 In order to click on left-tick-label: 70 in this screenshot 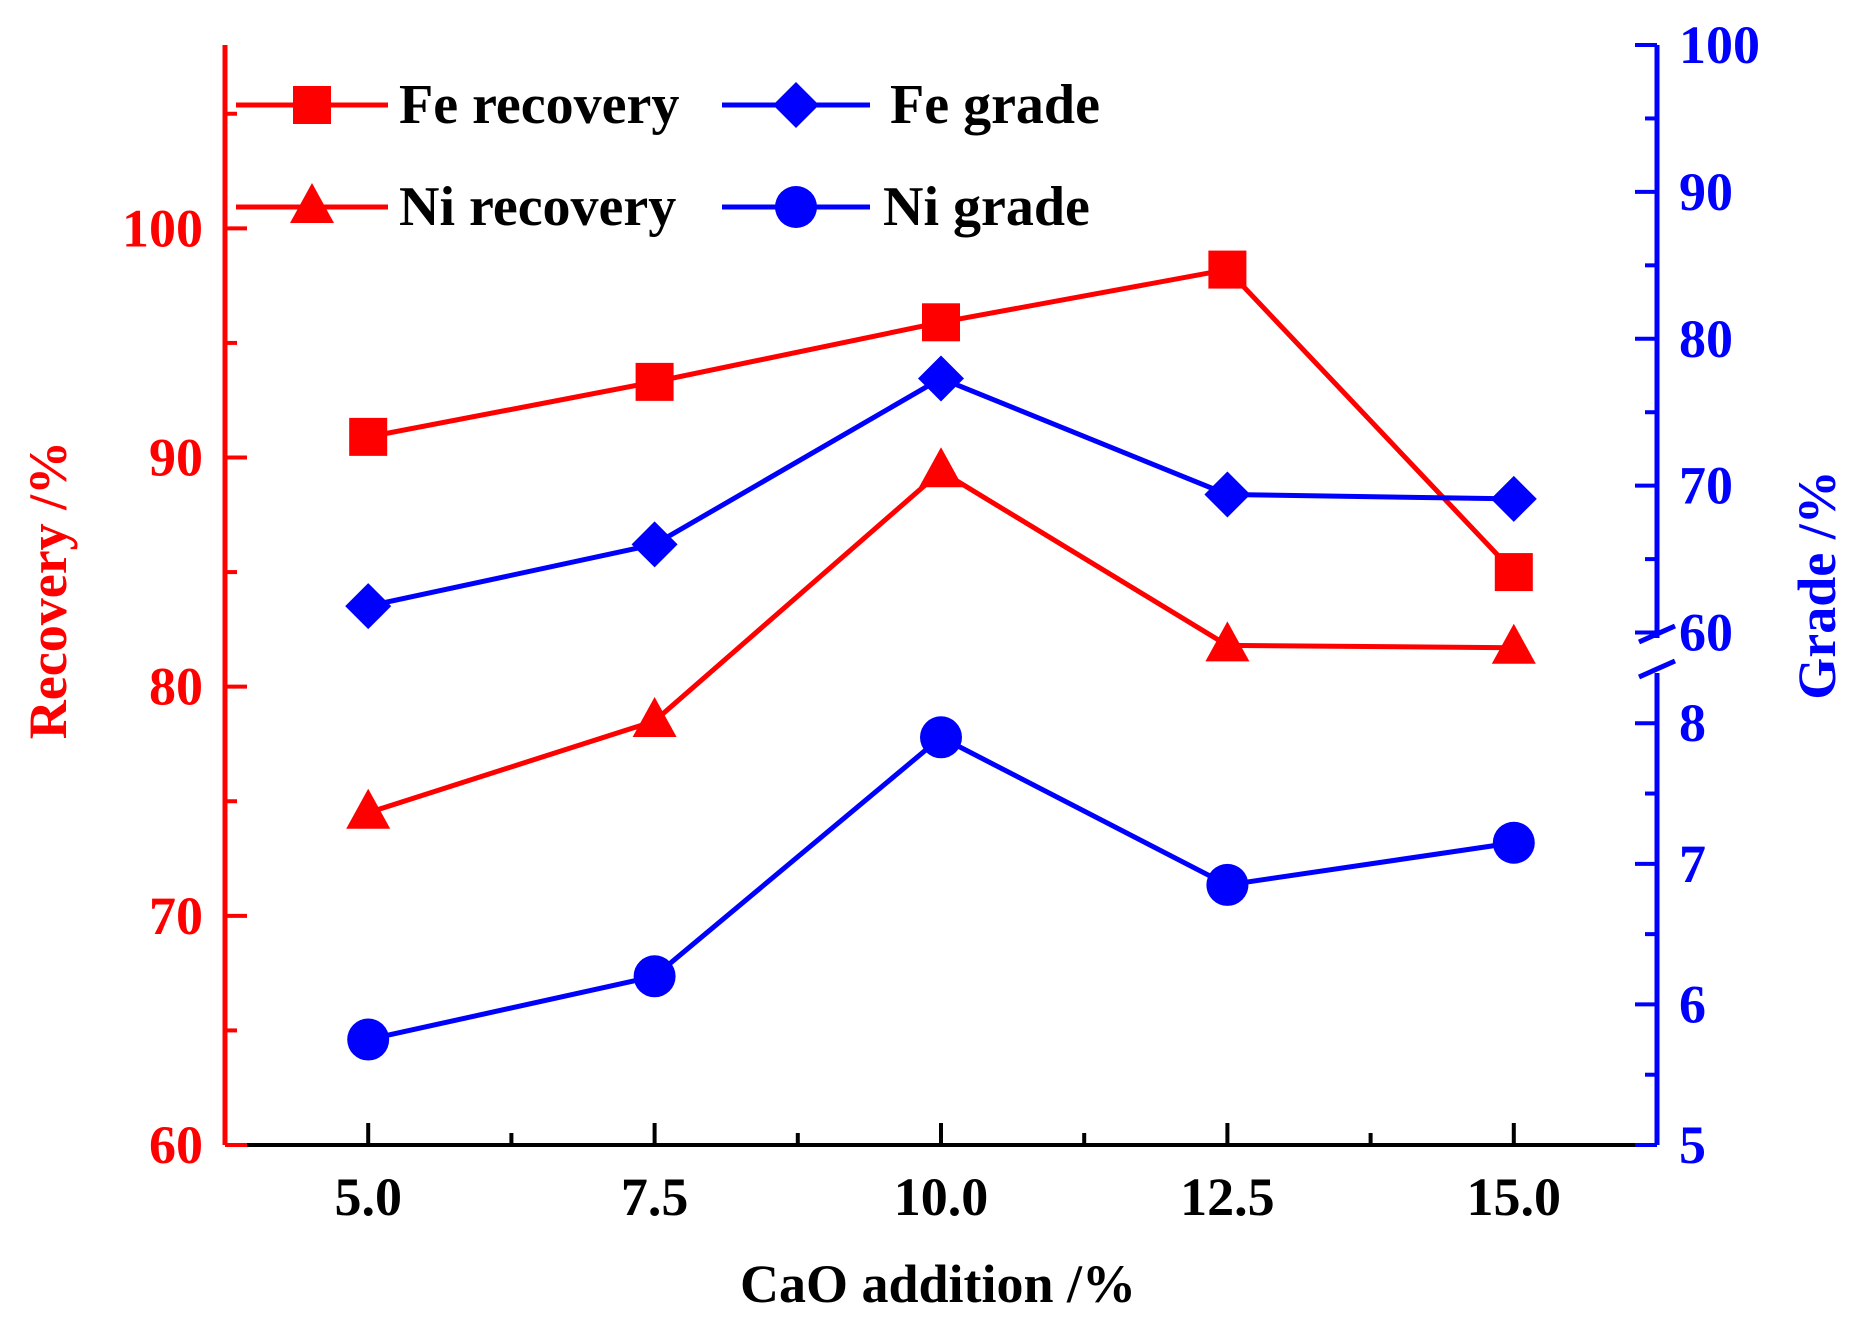, I will do `click(176, 916)`.